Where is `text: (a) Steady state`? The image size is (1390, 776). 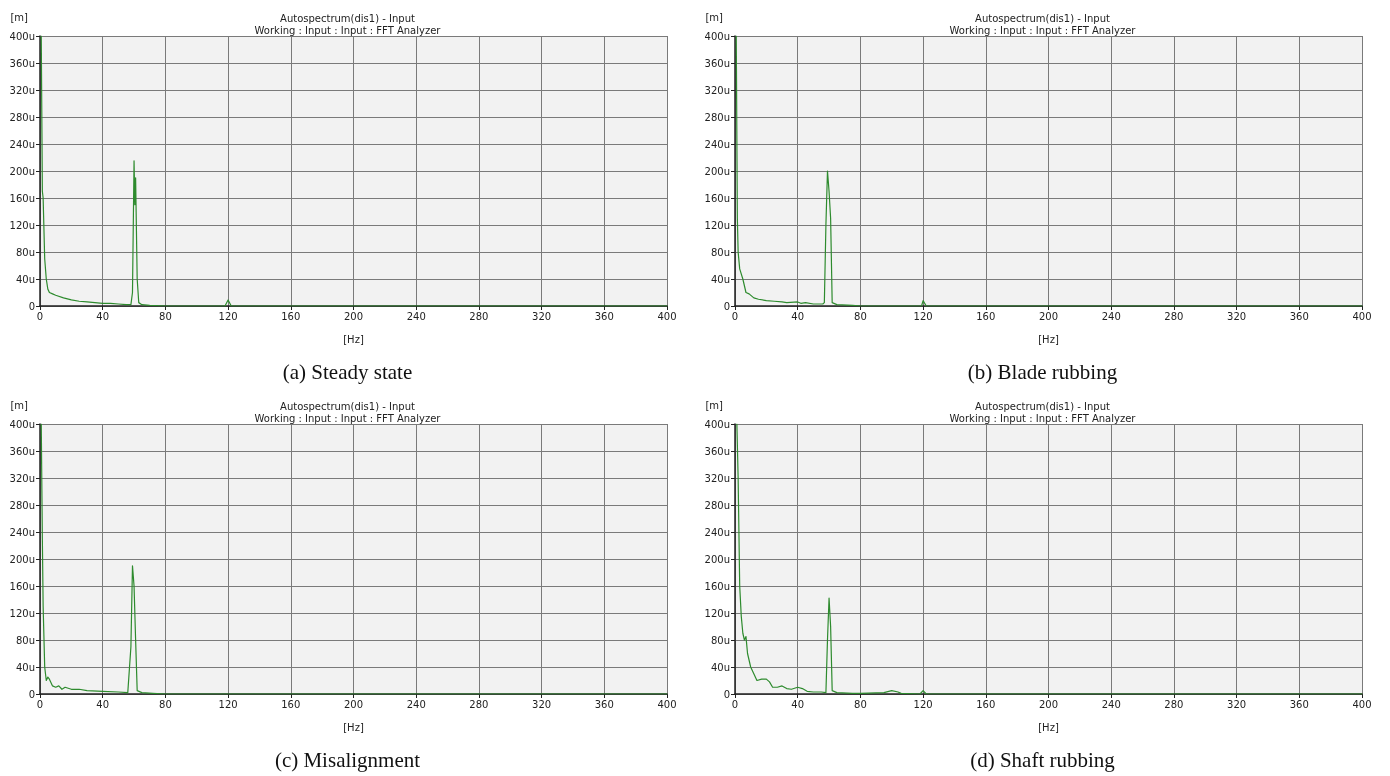 text: (a) Steady state is located at coordinates (347, 371).